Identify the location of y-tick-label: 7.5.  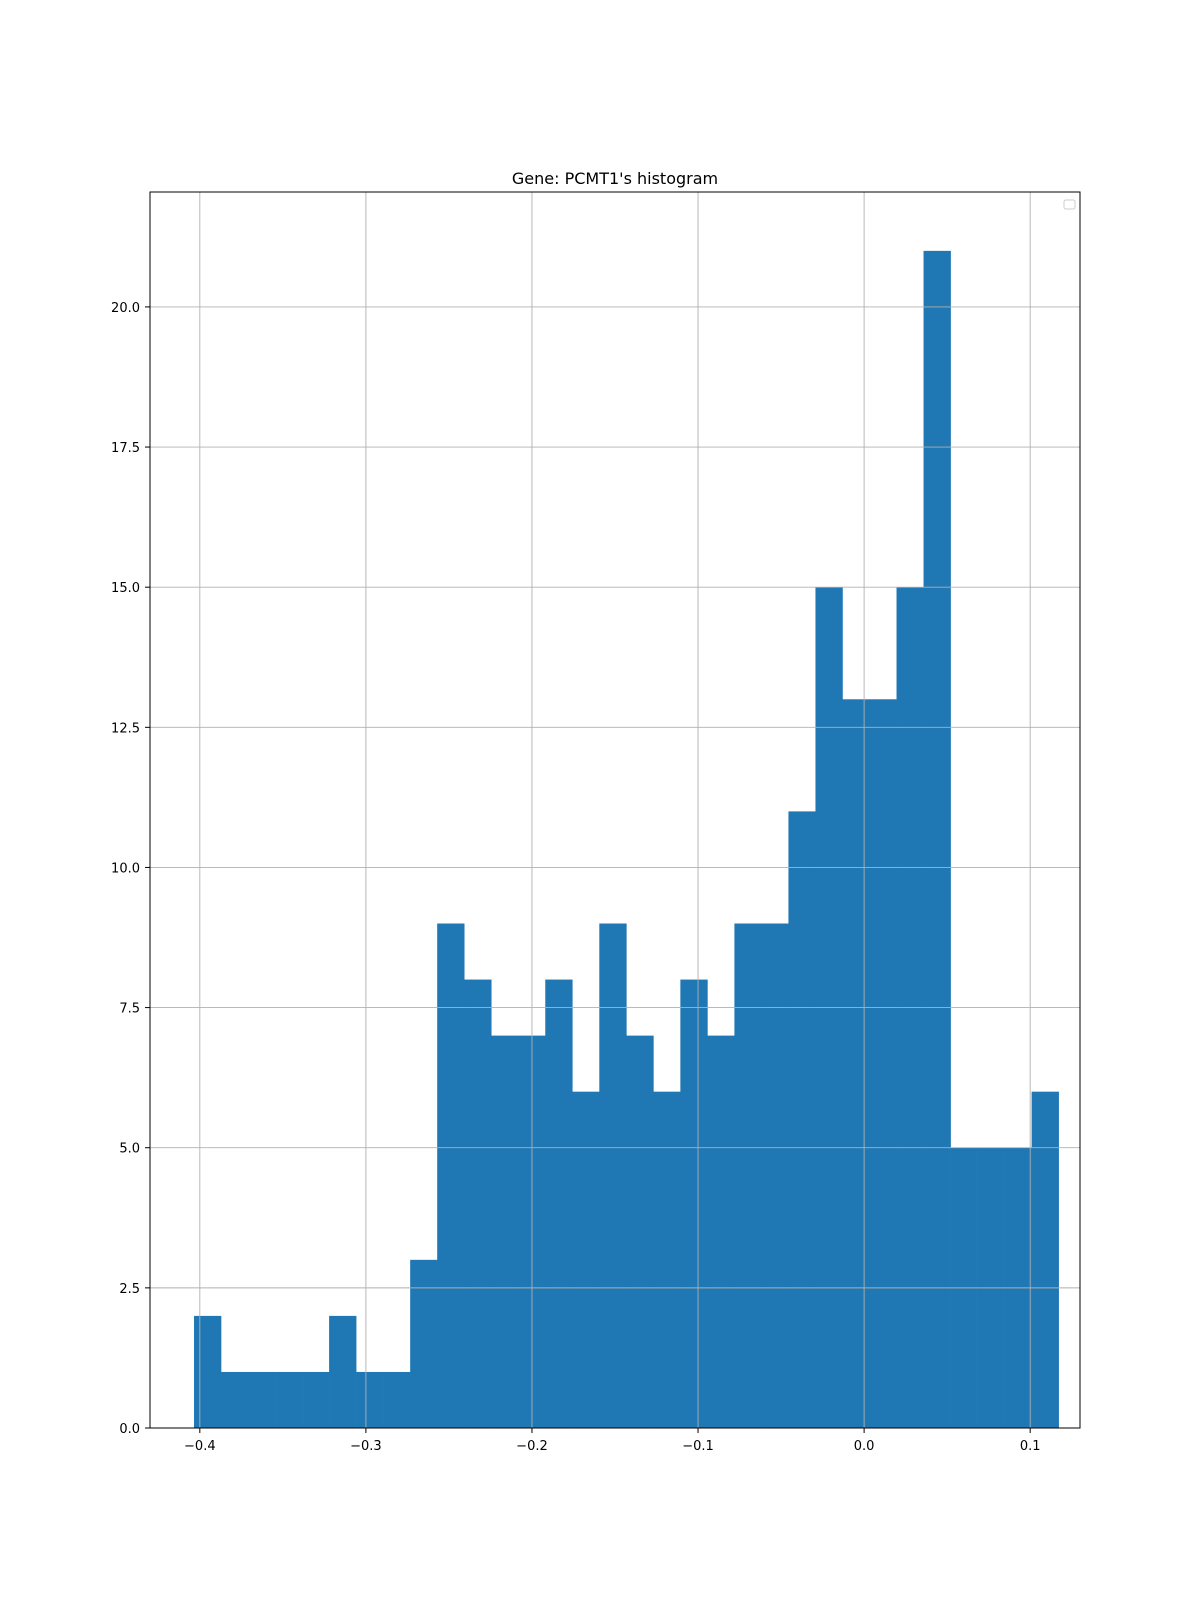
(129, 1009).